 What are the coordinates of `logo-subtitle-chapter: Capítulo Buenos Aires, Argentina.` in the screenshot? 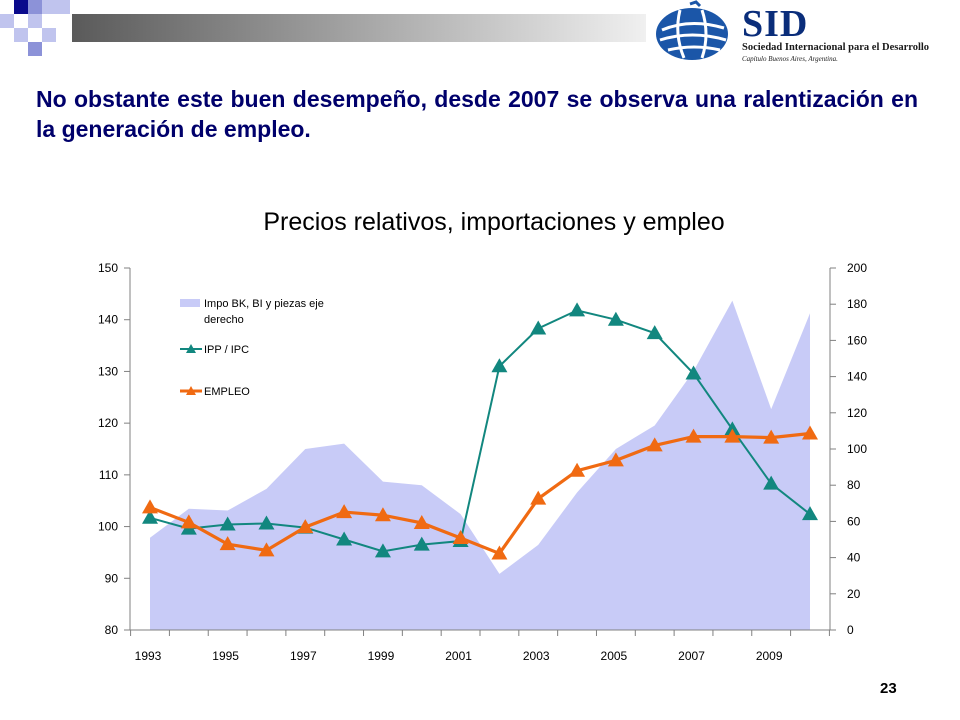 It's located at (790, 59).